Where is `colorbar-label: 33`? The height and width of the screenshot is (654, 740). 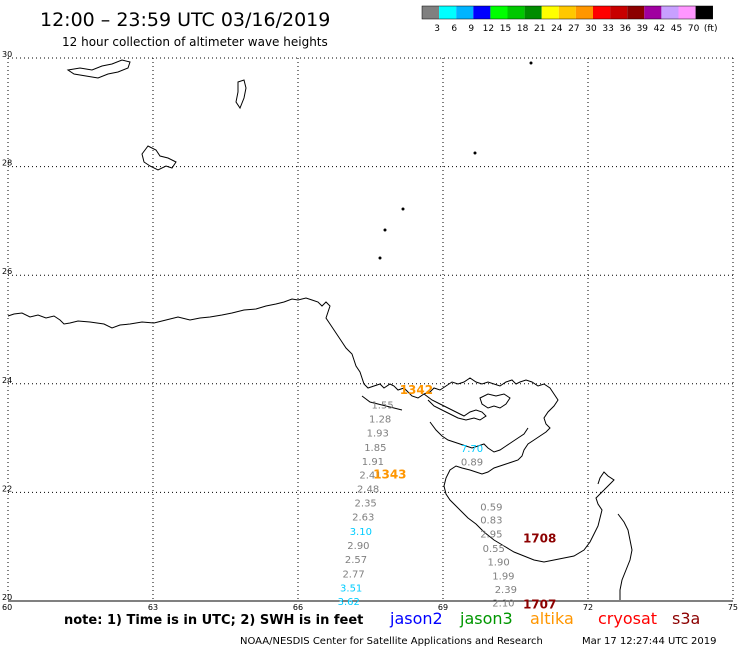
colorbar-label: 33 is located at coordinates (607, 29).